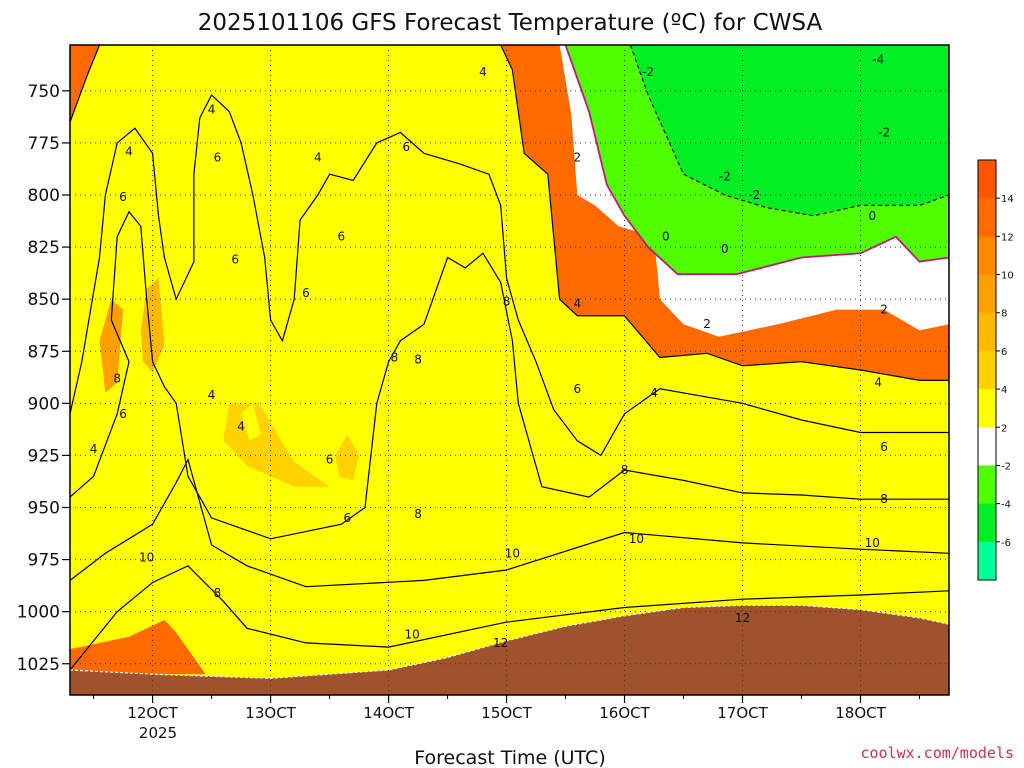 The image size is (1024, 768). What do you see at coordinates (44, 144) in the screenshot?
I see `y-tick-label: 775` at bounding box center [44, 144].